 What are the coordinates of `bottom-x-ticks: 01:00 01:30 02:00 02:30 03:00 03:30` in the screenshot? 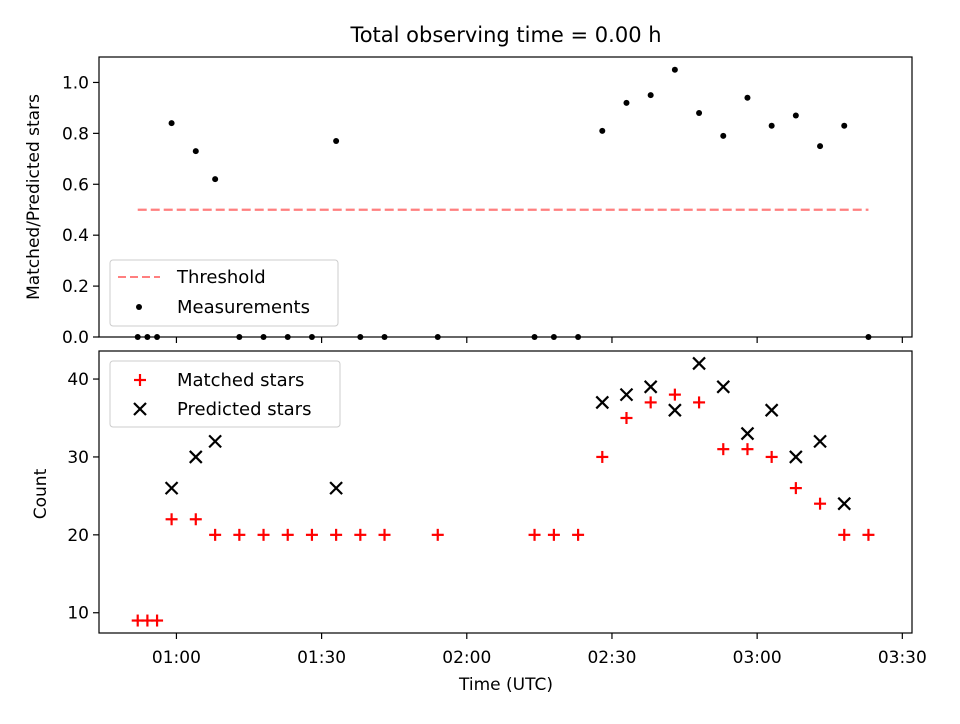 It's located at (539, 650).